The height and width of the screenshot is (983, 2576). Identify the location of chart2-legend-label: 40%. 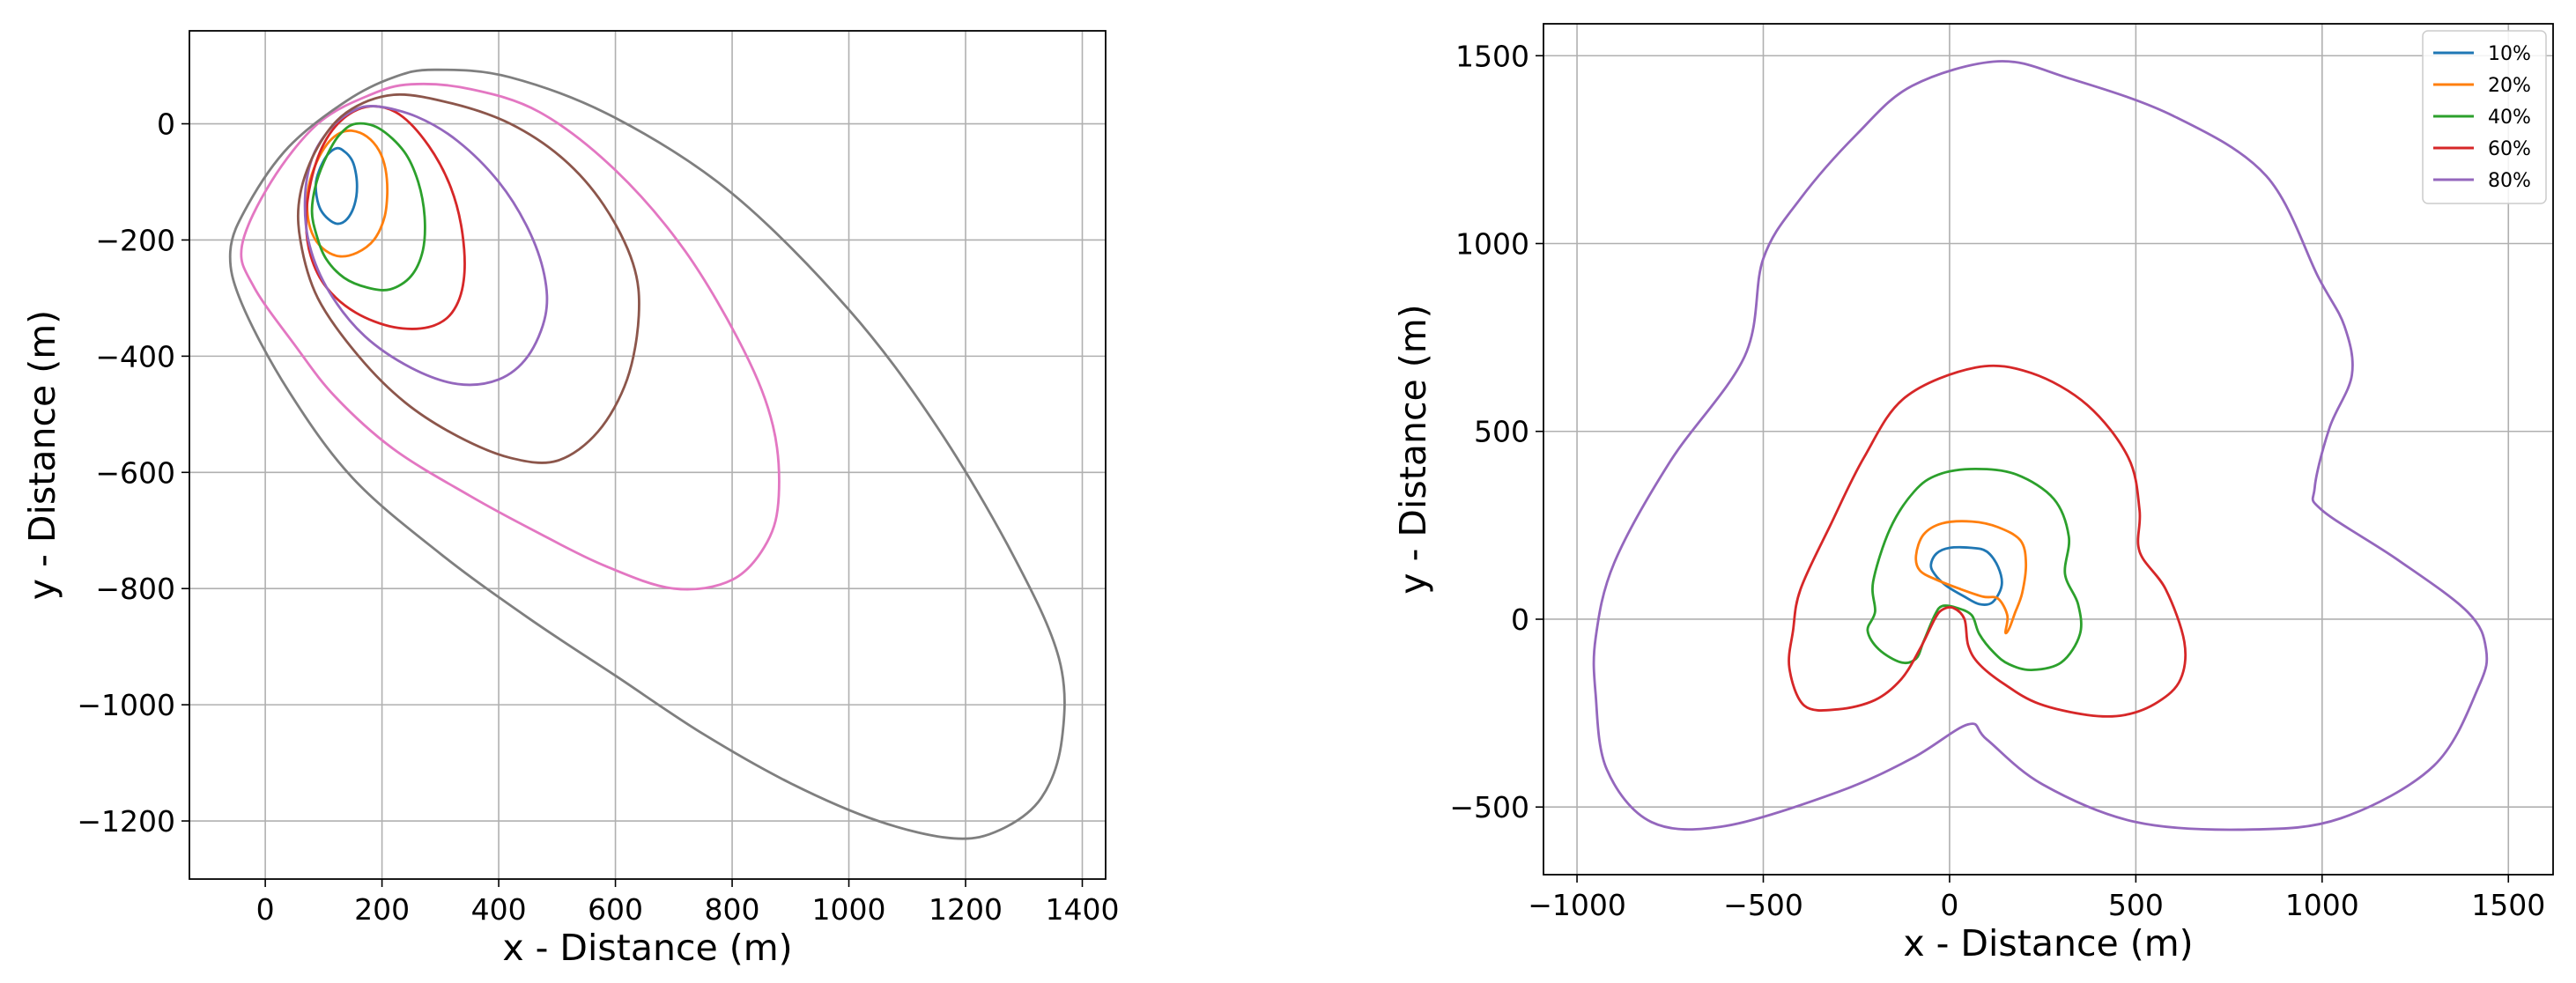
(2510, 118).